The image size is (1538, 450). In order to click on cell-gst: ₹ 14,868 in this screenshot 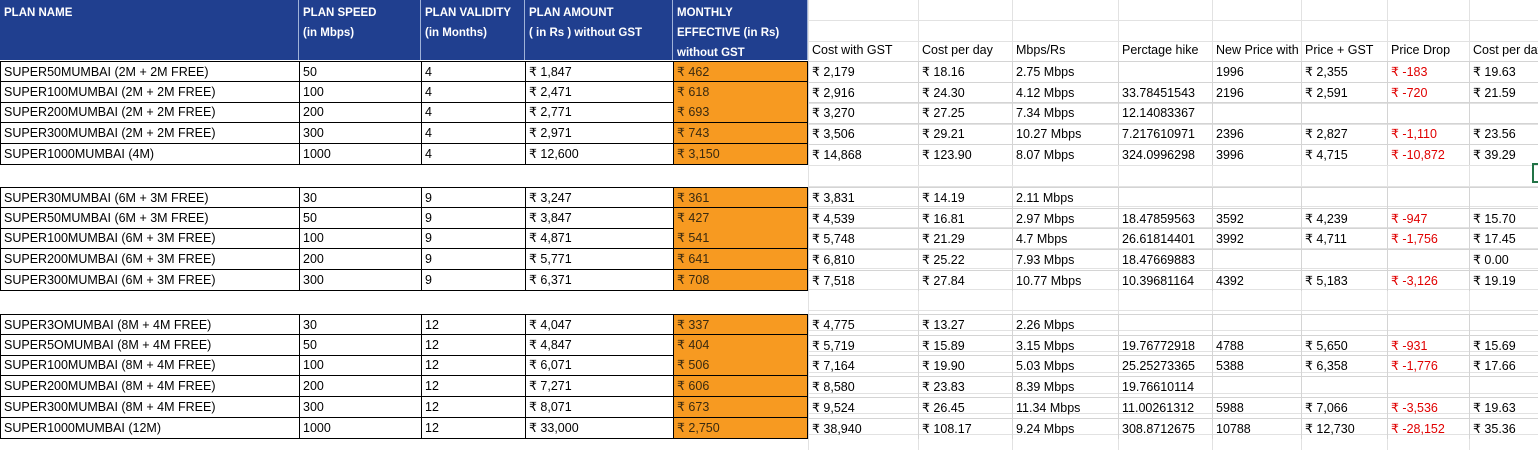, I will do `click(863, 154)`.